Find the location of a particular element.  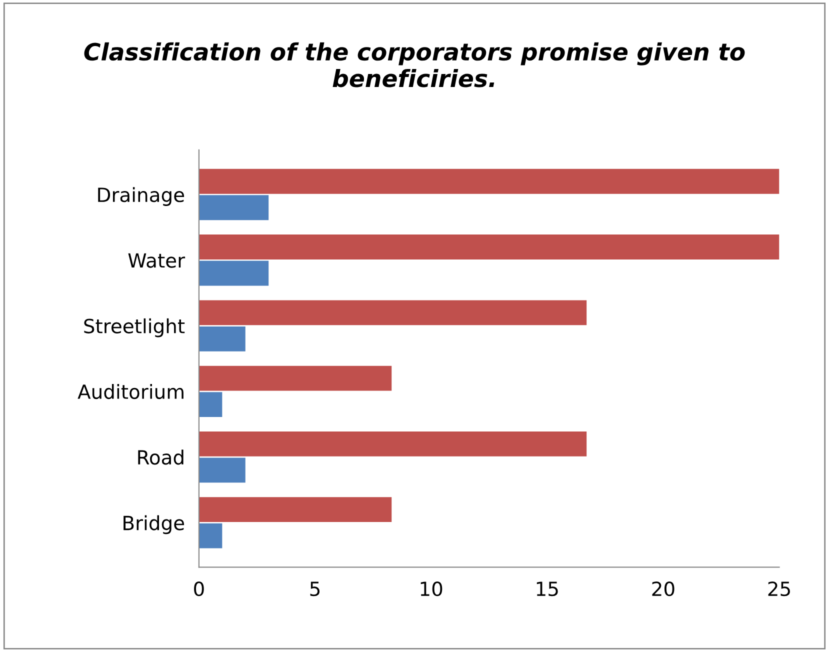

x-tick-label: 25 is located at coordinates (779, 588).